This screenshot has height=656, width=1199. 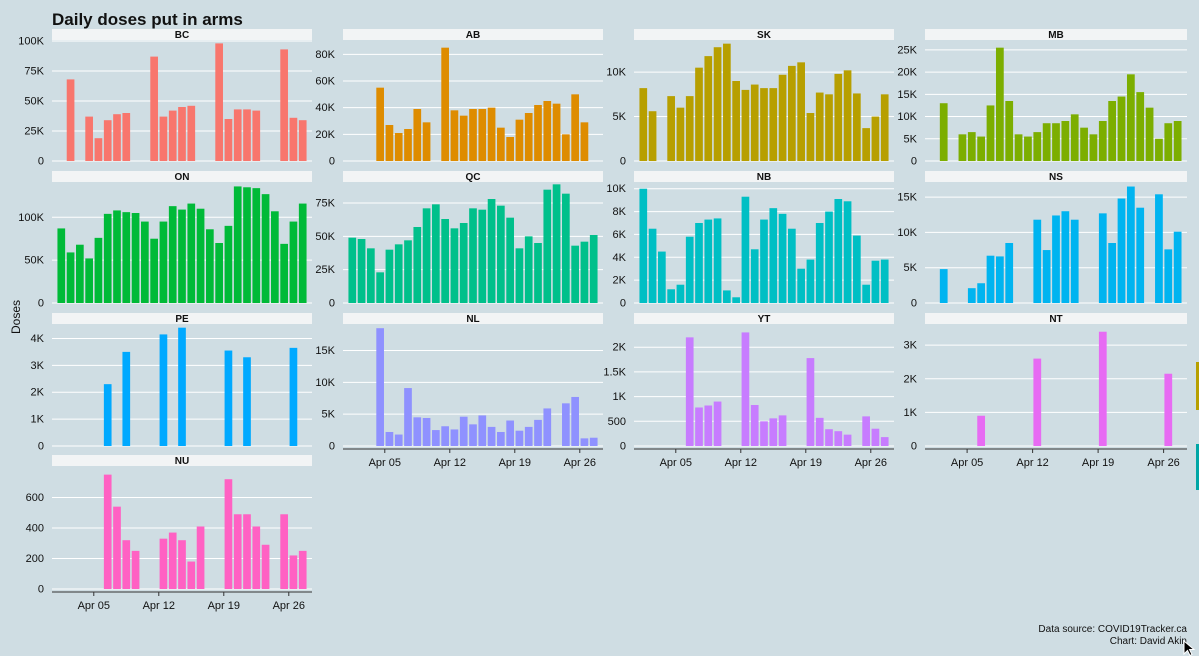 I want to click on x-tick-label: Apr 19, so click(x=806, y=463).